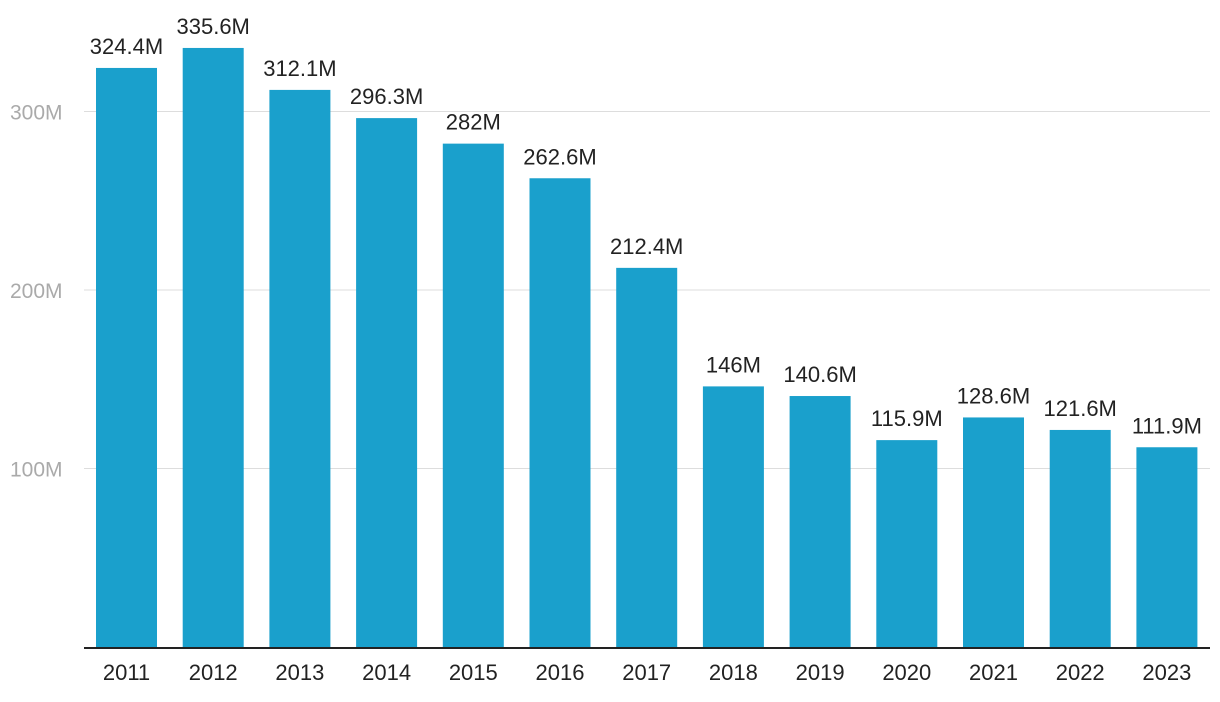  Describe the element at coordinates (1080, 408) in the screenshot. I see `data-label-2022: 121.6M` at that location.